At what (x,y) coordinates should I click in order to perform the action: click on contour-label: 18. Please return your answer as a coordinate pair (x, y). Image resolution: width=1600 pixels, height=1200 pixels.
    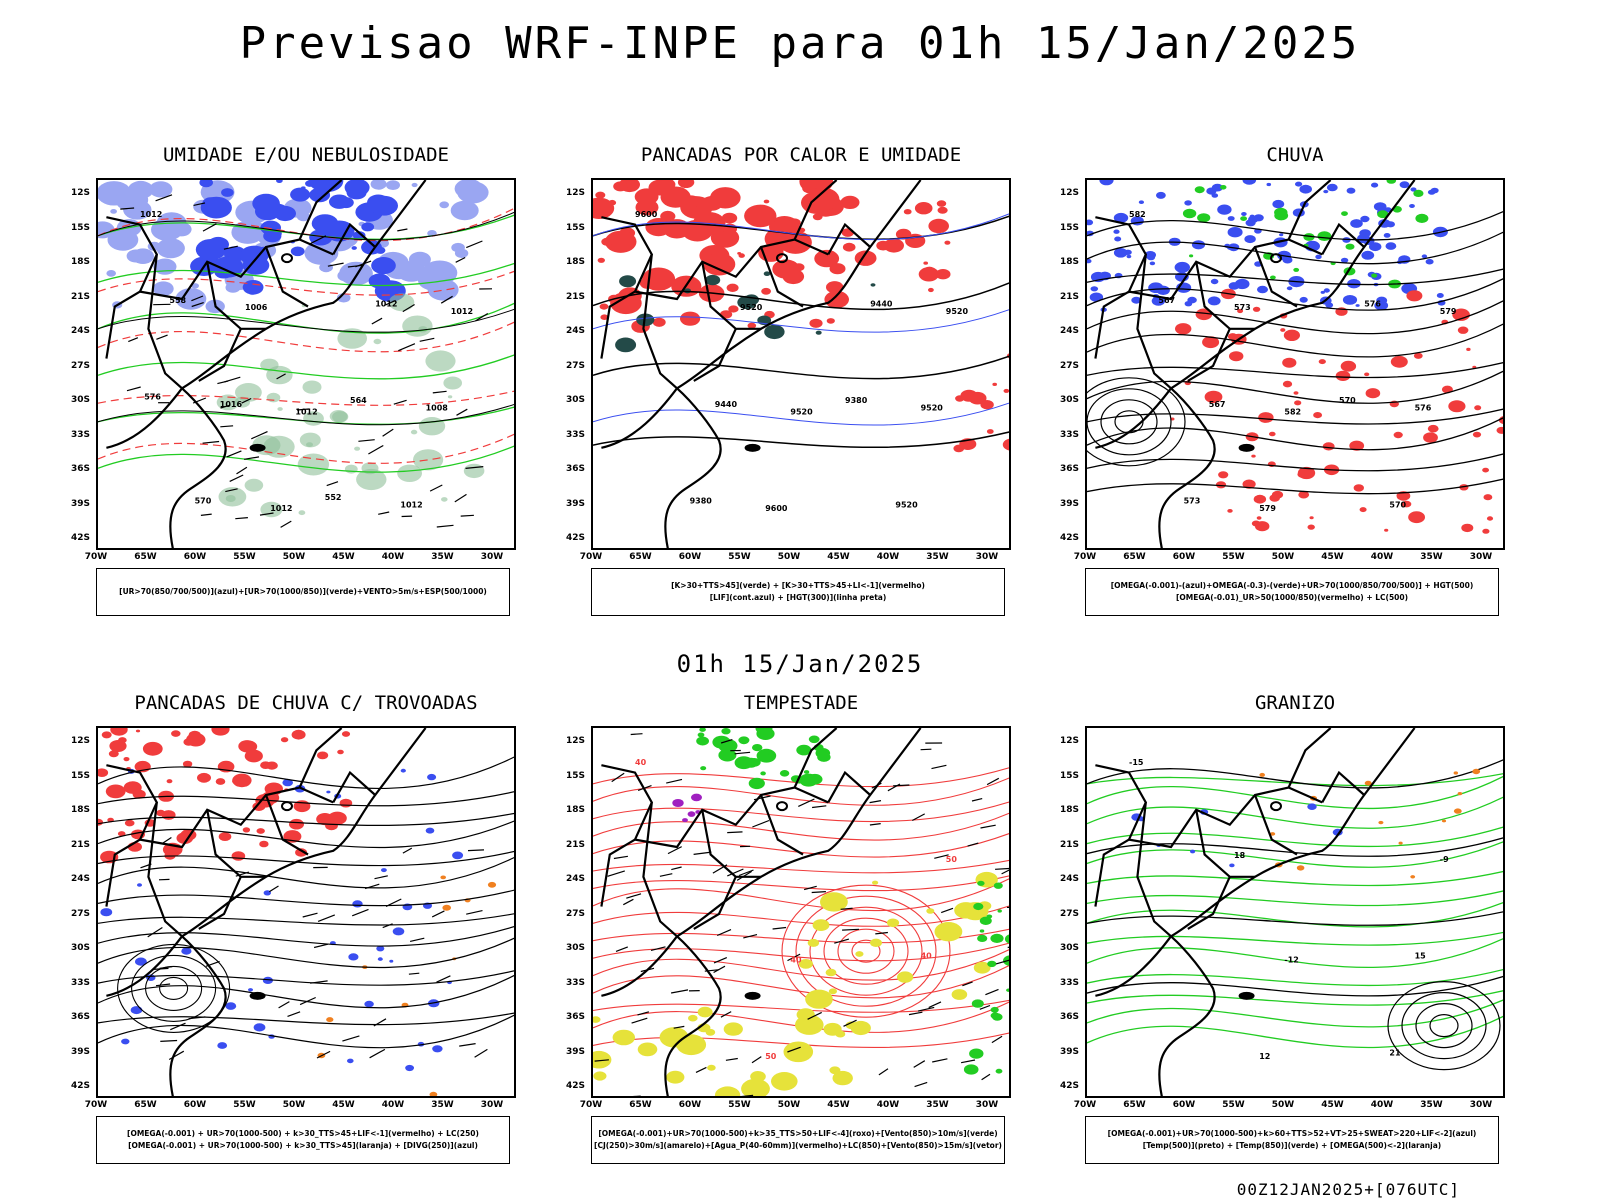
    Looking at the image, I should click on (1240, 855).